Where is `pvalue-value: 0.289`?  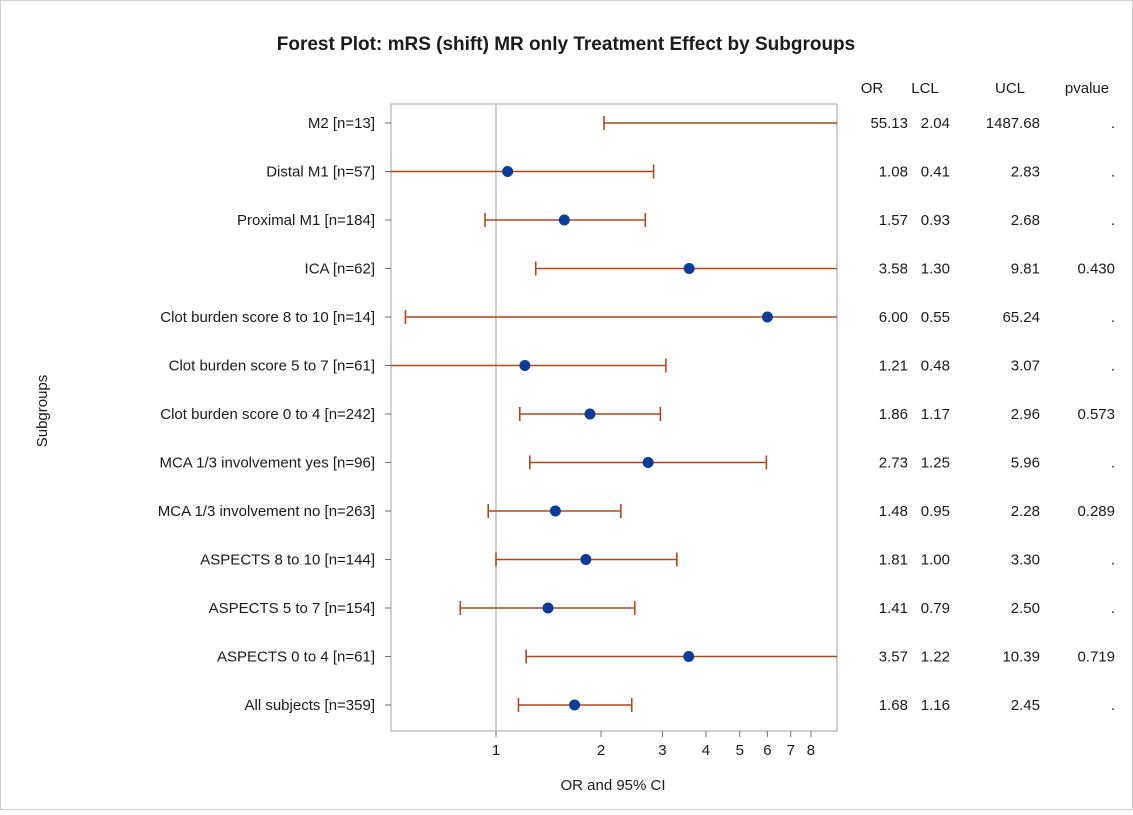
pvalue-value: 0.289 is located at coordinates (1096, 511).